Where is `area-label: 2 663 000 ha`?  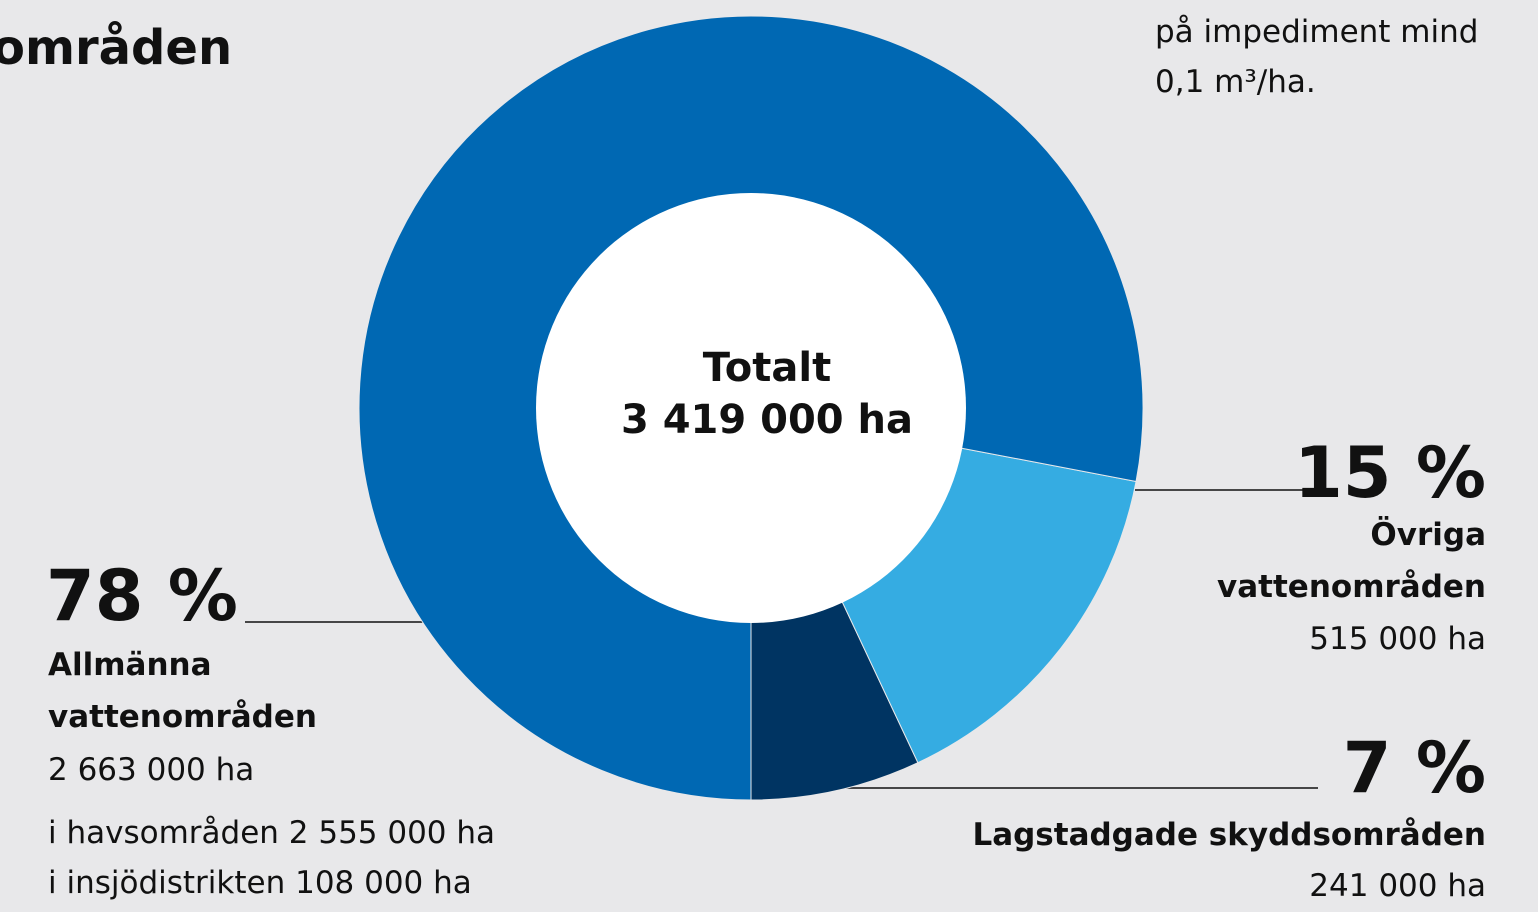
area-label: 2 663 000 ha is located at coordinates (151, 770).